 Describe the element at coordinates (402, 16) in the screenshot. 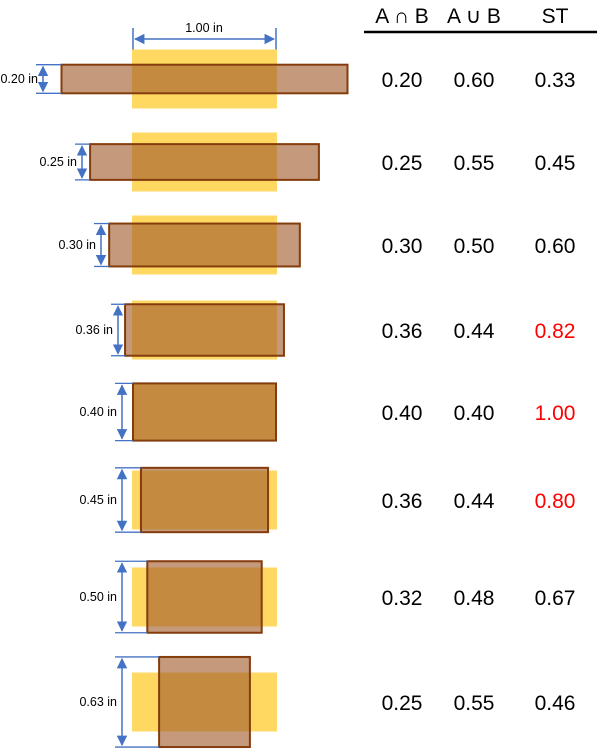

I see `header-intersection: A ∩ B` at that location.